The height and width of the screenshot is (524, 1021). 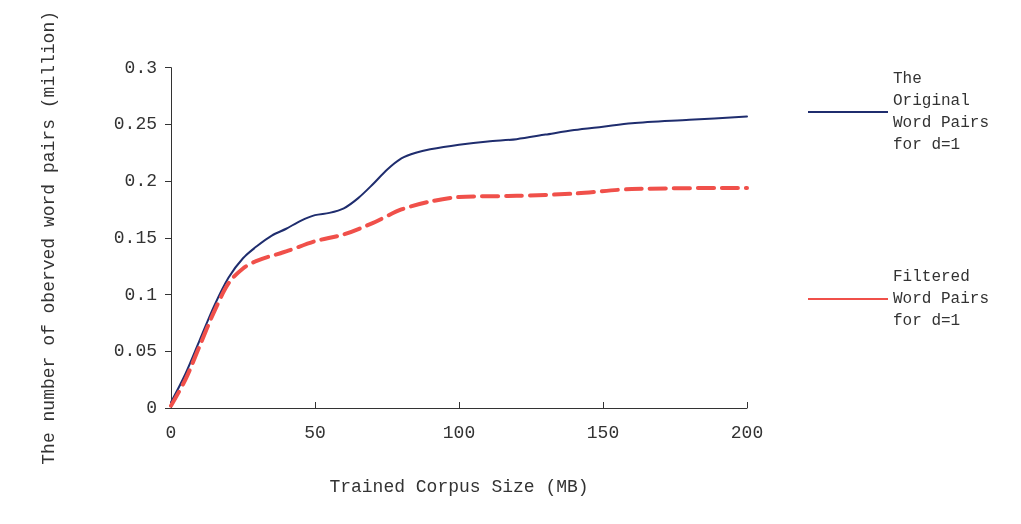 What do you see at coordinates (135, 237) in the screenshot?
I see `y-tick-label: 0.15` at bounding box center [135, 237].